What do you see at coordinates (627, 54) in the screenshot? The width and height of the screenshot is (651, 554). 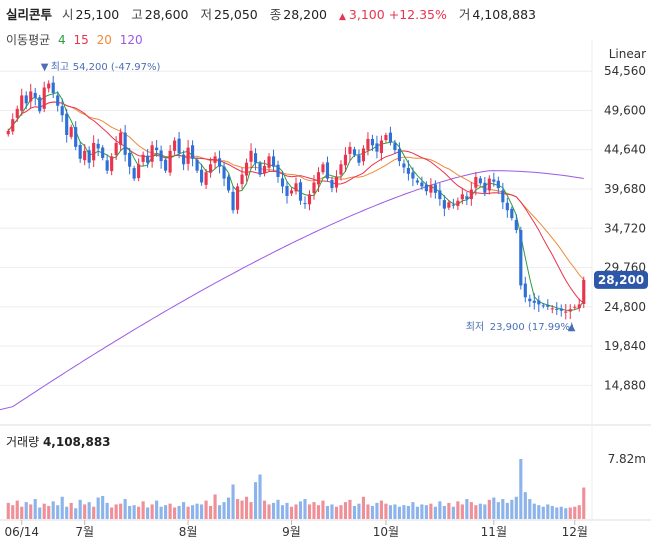 I see `scale-label: Linear` at bounding box center [627, 54].